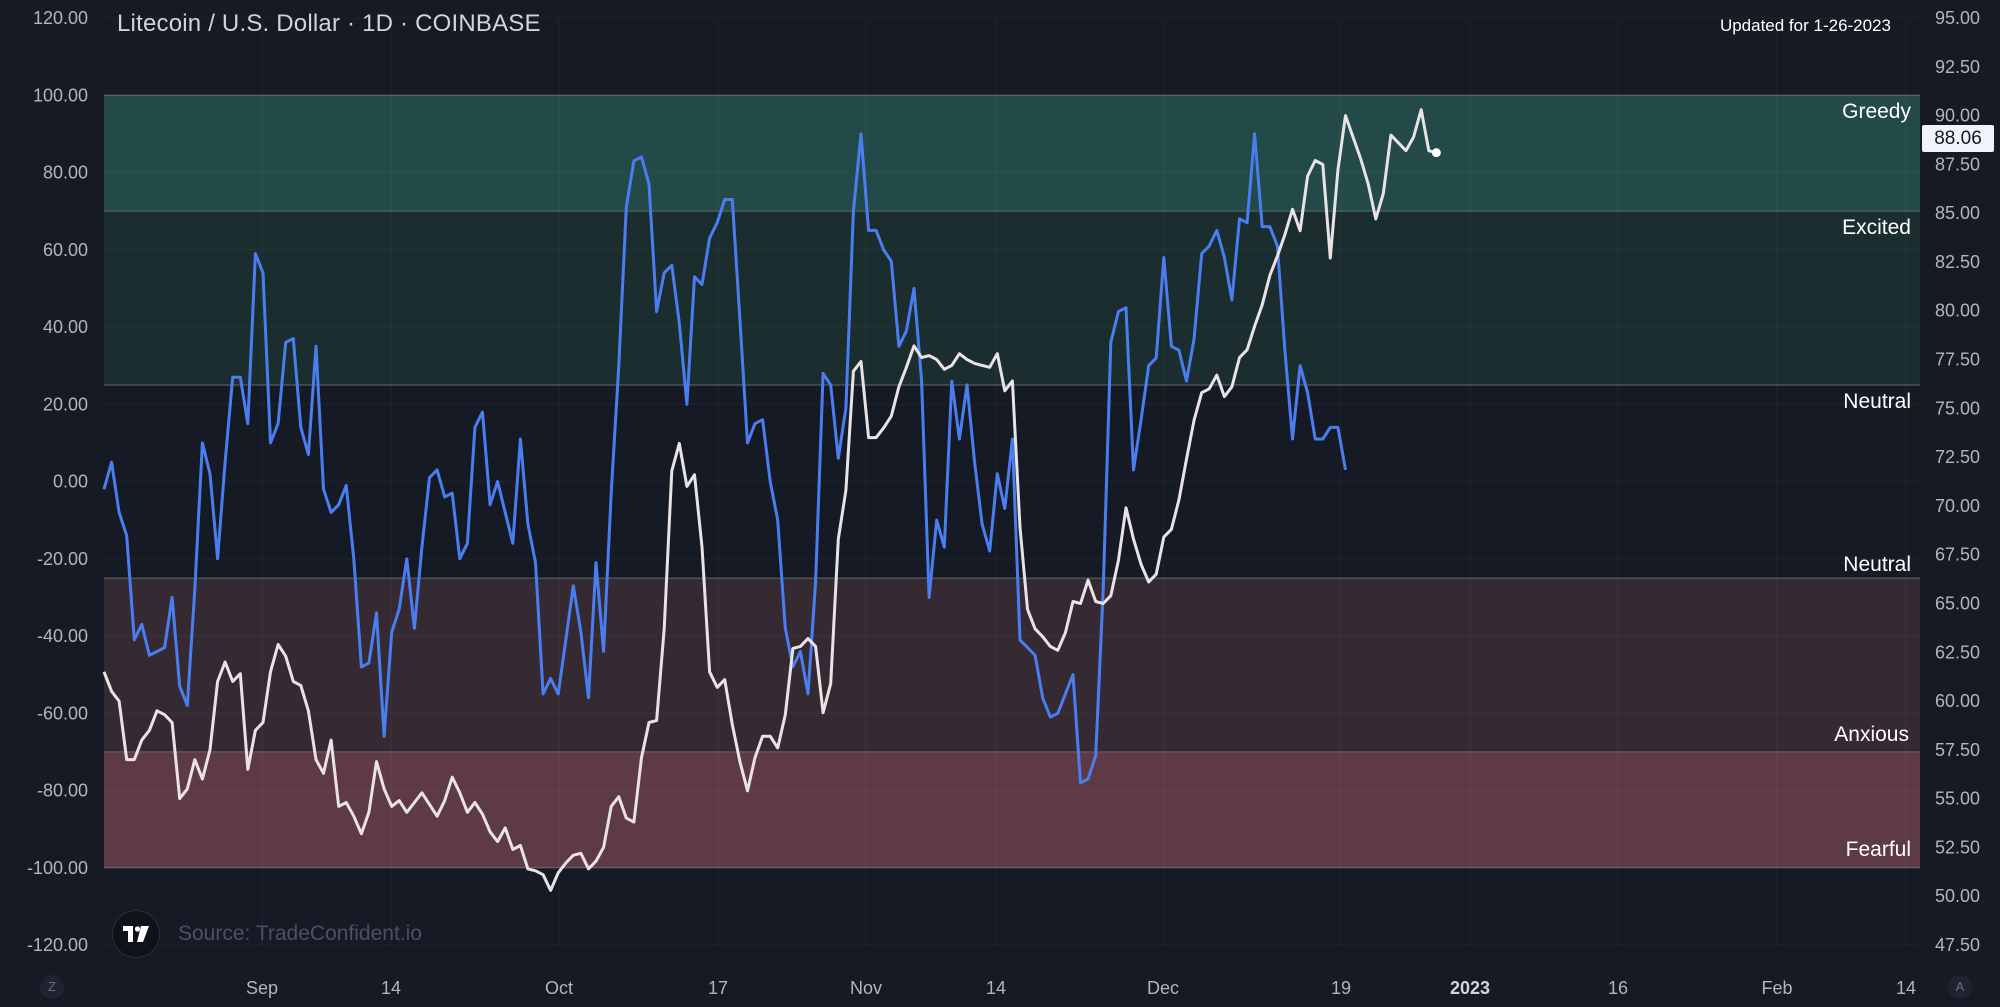 The image size is (2000, 1007). I want to click on last-price-badge: 88.06, so click(1958, 138).